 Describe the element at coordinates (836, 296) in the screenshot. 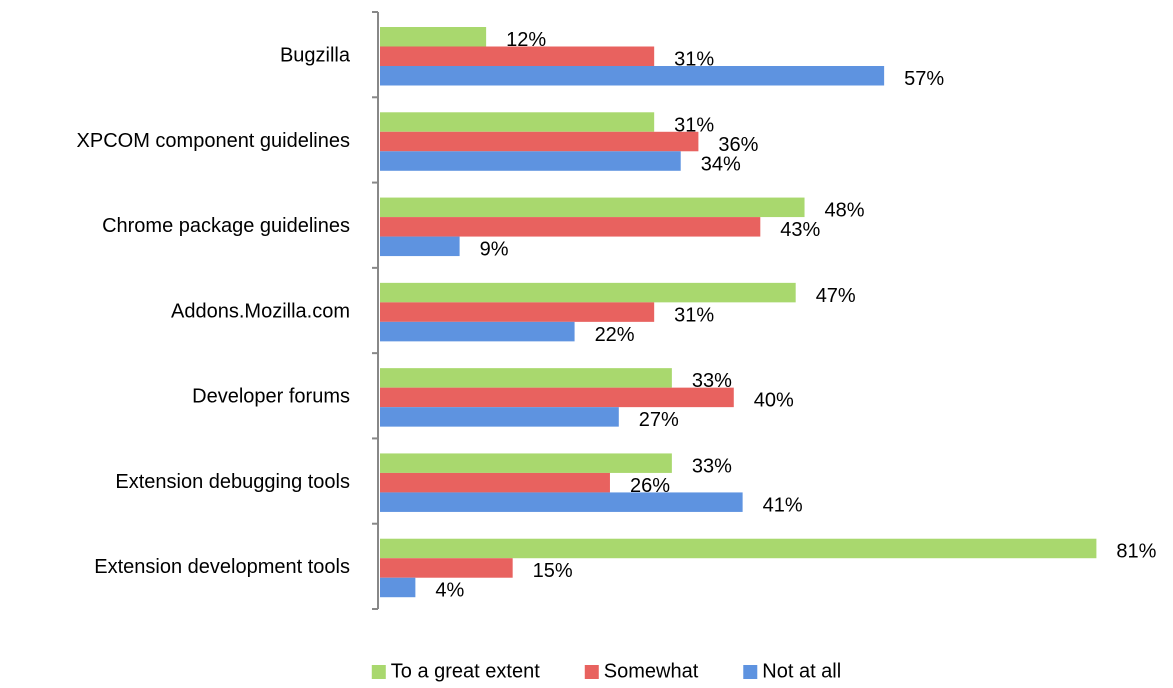

I see `value-label: 47%` at that location.